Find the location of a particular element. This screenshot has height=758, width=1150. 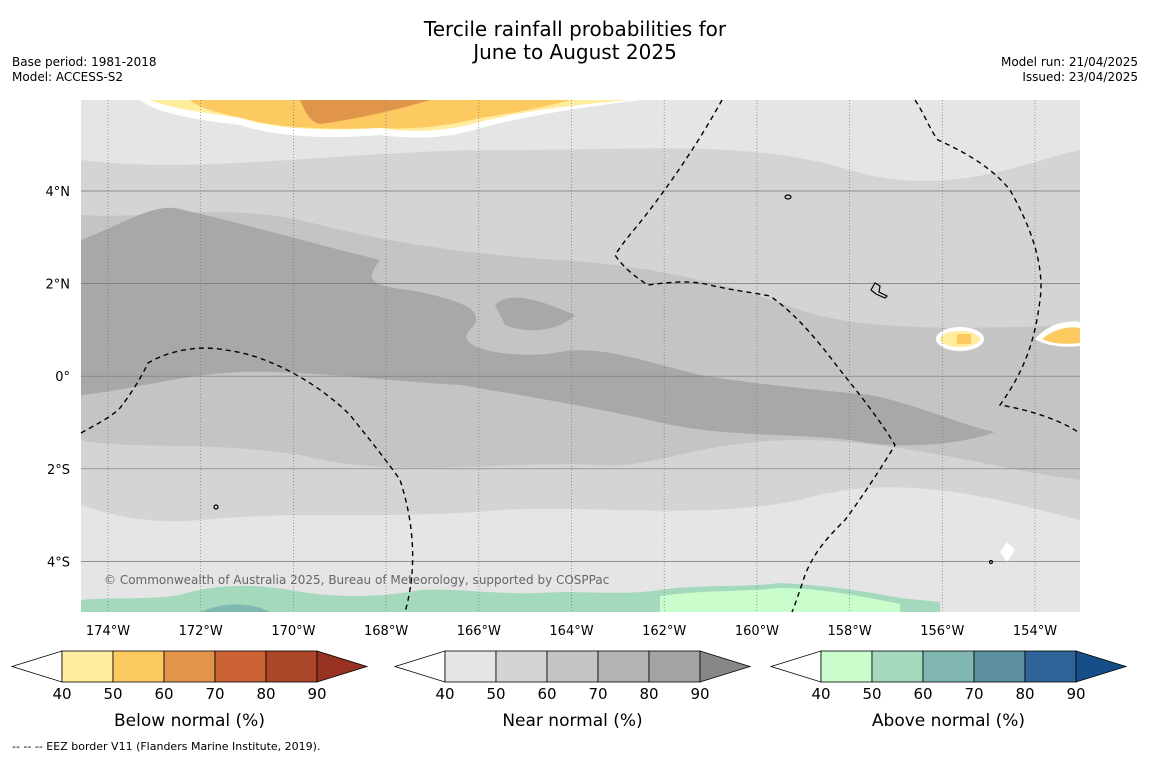

lat-tick-label: 0° is located at coordinates (62, 377).